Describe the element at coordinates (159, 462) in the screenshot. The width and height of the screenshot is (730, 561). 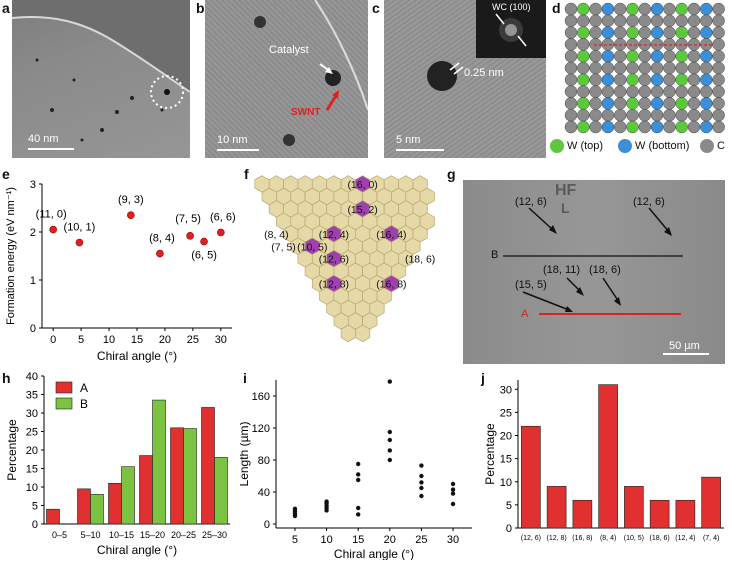
I see `bar-h-B` at that location.